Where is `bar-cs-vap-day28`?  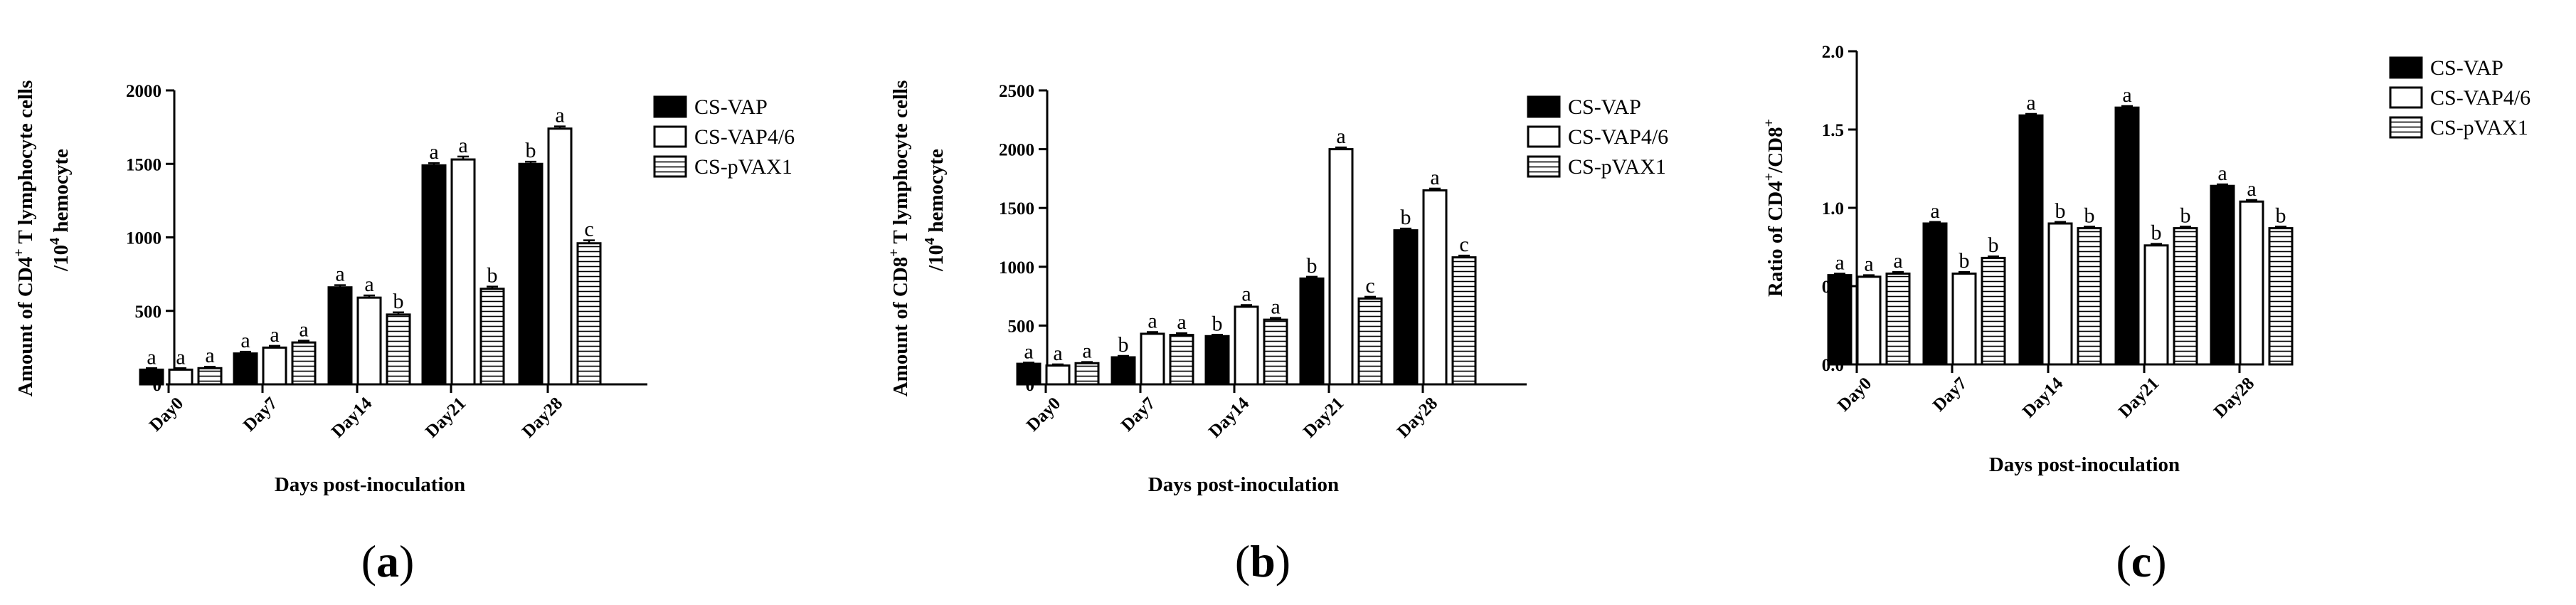
bar-cs-vap-day28 is located at coordinates (1406, 307).